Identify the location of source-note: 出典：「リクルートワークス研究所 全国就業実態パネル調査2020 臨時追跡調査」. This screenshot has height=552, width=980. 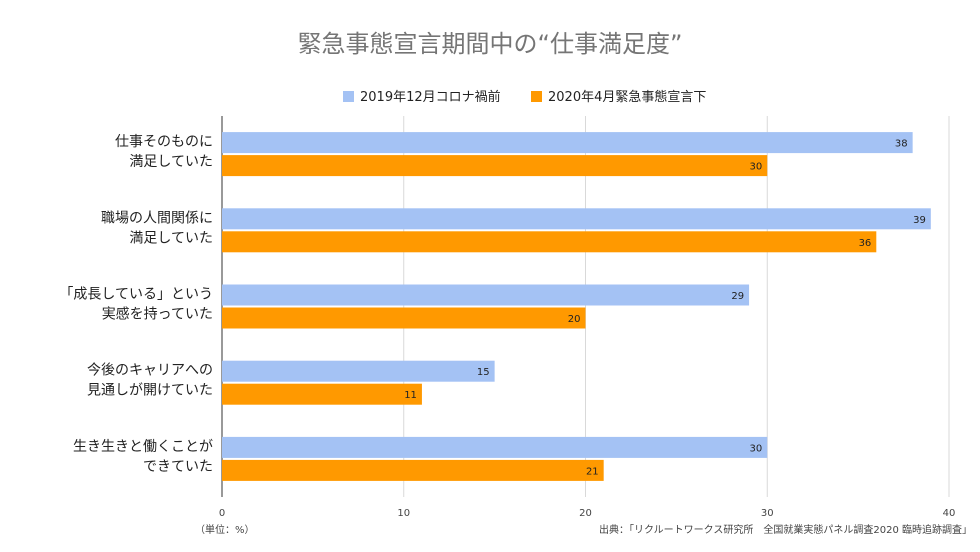
(785, 529).